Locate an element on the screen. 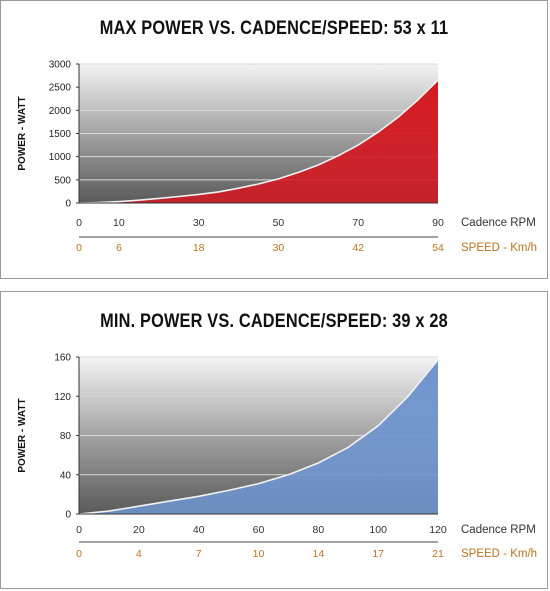 The image size is (550, 591). cadence-tick-label: 70 is located at coordinates (358, 223).